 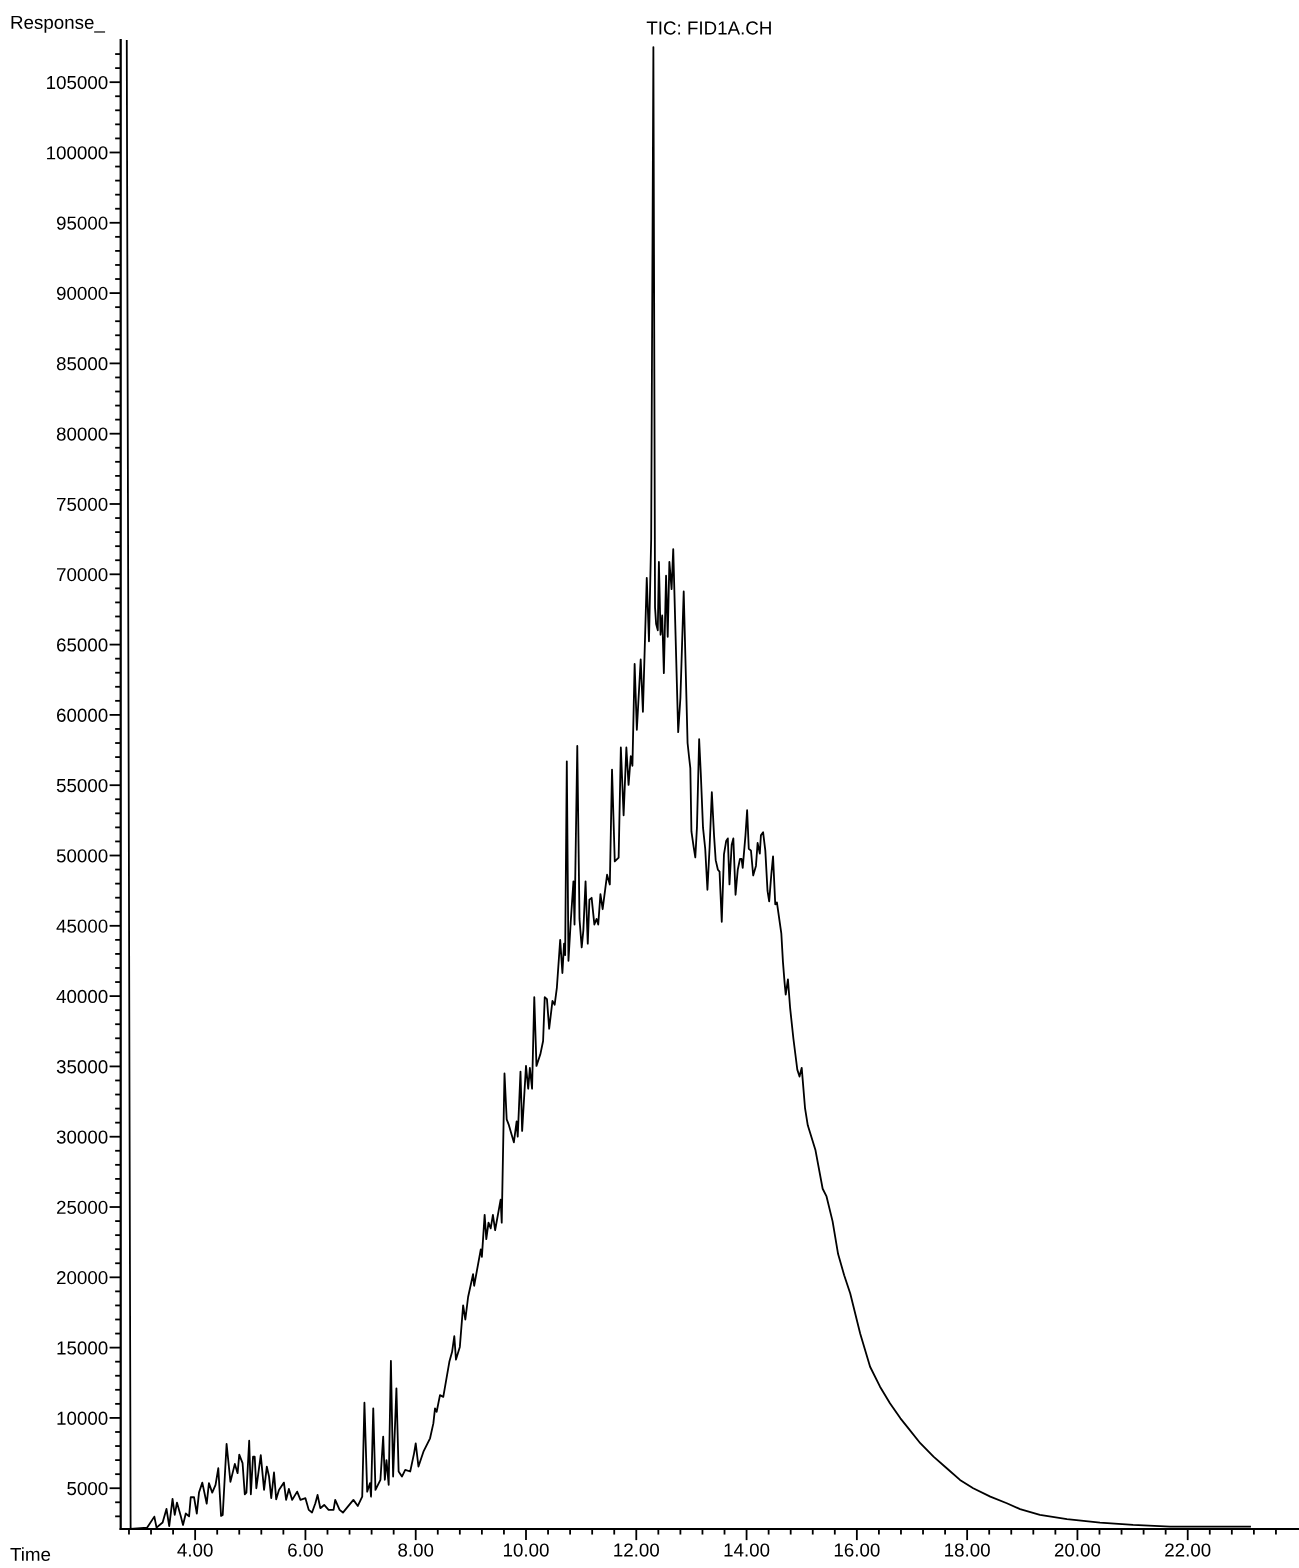 What do you see at coordinates (82, 996) in the screenshot?
I see `y-tick-label: 40000` at bounding box center [82, 996].